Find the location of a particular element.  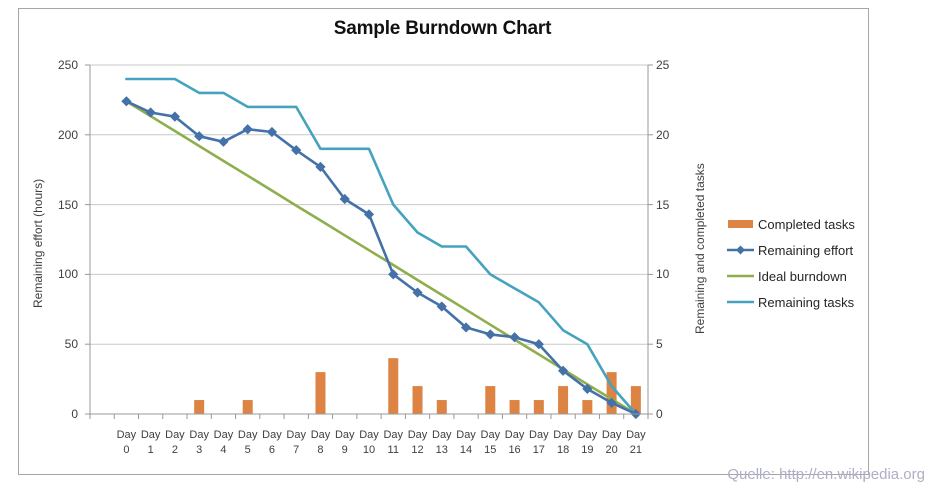

legend-item-completed-tasks: Completed tasks is located at coordinates (791, 224).